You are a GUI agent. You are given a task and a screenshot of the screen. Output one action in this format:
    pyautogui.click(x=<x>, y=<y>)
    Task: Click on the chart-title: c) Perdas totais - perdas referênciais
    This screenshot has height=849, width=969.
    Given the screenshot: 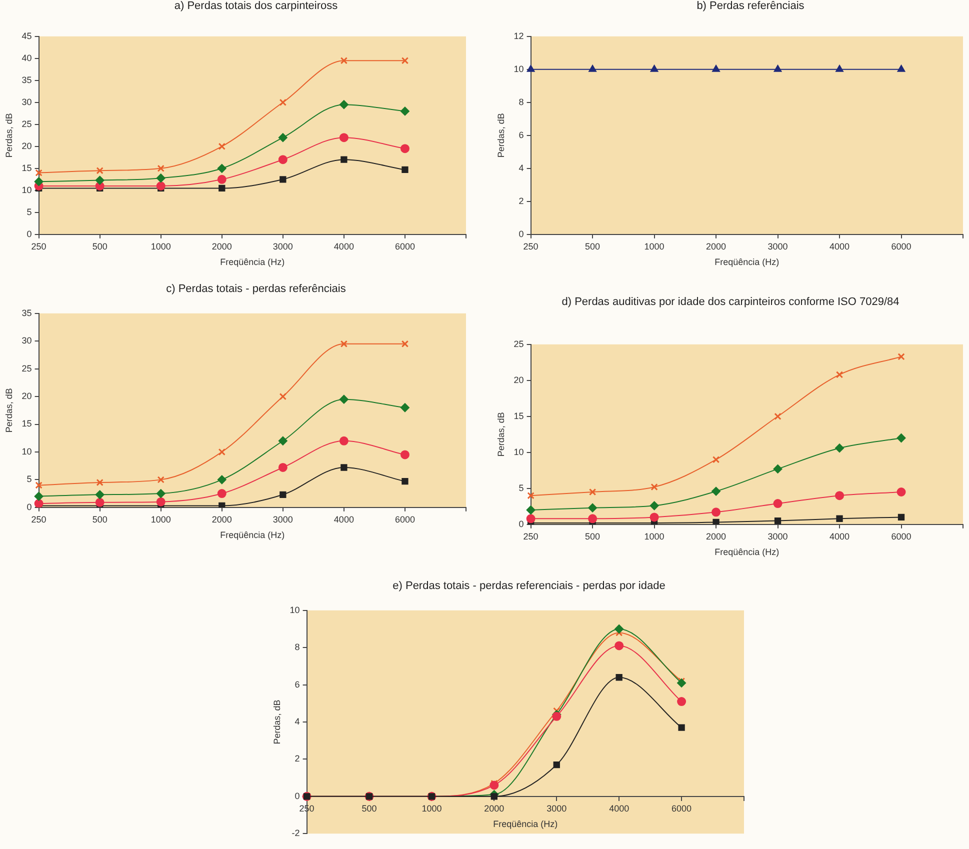 What is the action you would take?
    pyautogui.click(x=256, y=289)
    